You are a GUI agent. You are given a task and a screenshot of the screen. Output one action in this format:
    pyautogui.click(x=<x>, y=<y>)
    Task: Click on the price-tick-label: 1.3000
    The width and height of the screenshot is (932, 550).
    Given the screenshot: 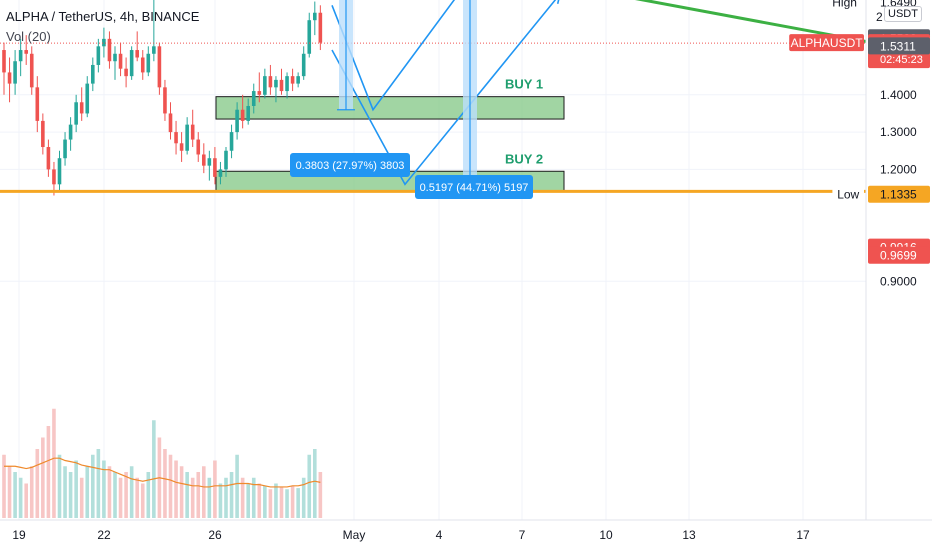 What is the action you would take?
    pyautogui.click(x=898, y=132)
    